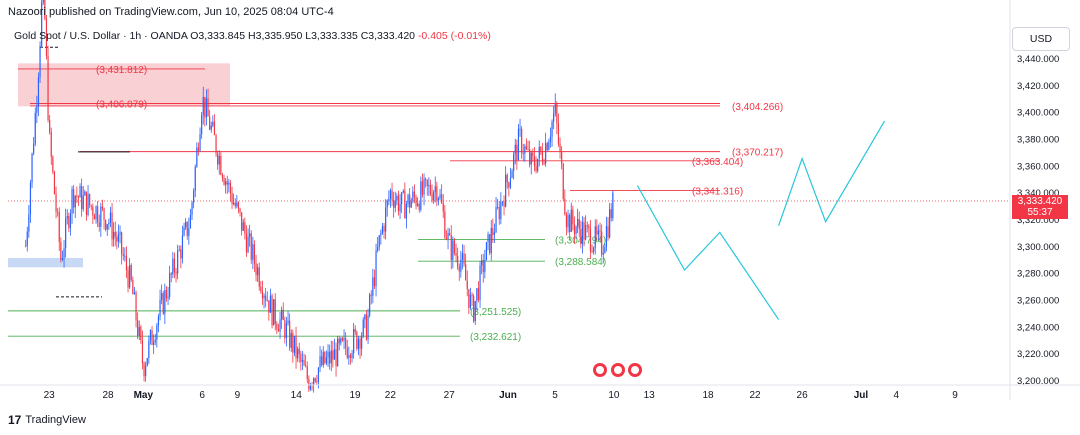 The width and height of the screenshot is (1080, 435). I want to click on y-tick-label: 3,380.000, so click(1038, 140).